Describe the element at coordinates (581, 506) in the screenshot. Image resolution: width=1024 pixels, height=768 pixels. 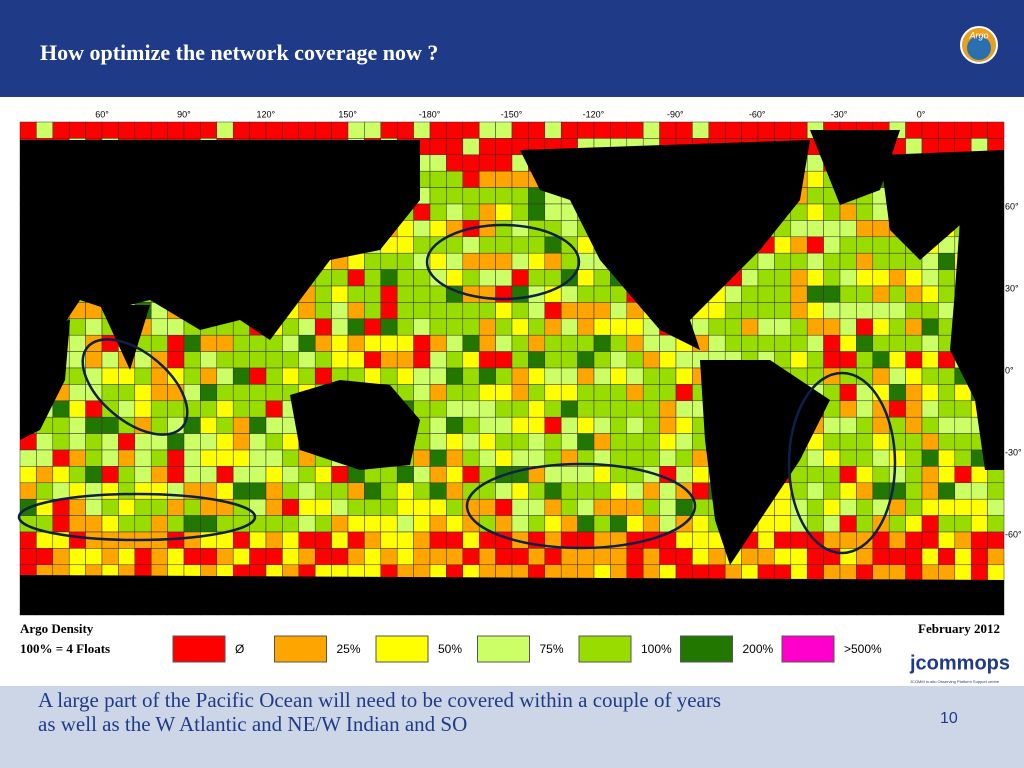
I see `highlight-ellipse` at that location.